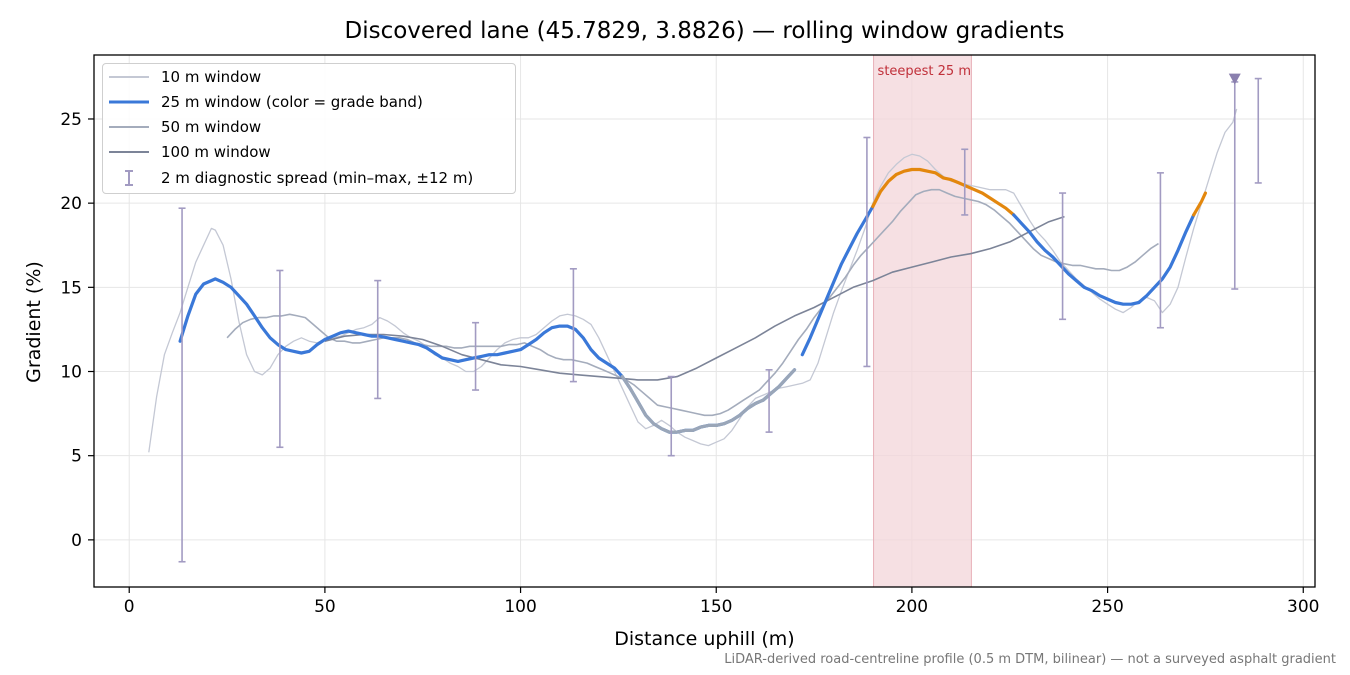 This screenshot has width=1350, height=675. What do you see at coordinates (520, 607) in the screenshot?
I see `x-tick-label: 100` at bounding box center [520, 607].